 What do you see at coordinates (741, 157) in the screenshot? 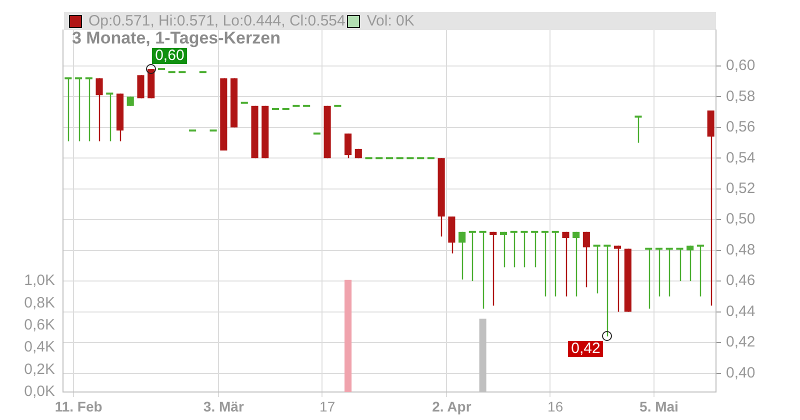
I see `y-tick-label: 0,54` at bounding box center [741, 157].